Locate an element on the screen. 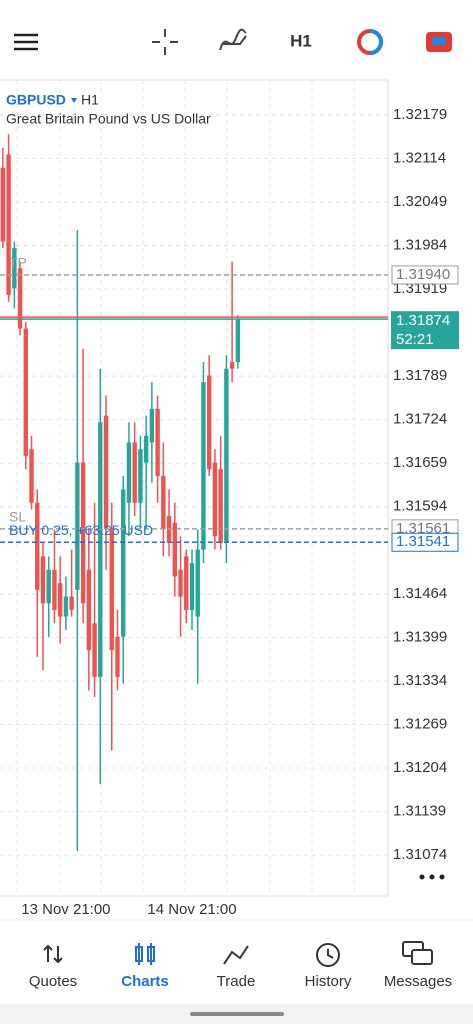 Image resolution: width=473 pixels, height=1029 pixels. symbol-description: Great Britain Pound vs US Dollar is located at coordinates (108, 119).